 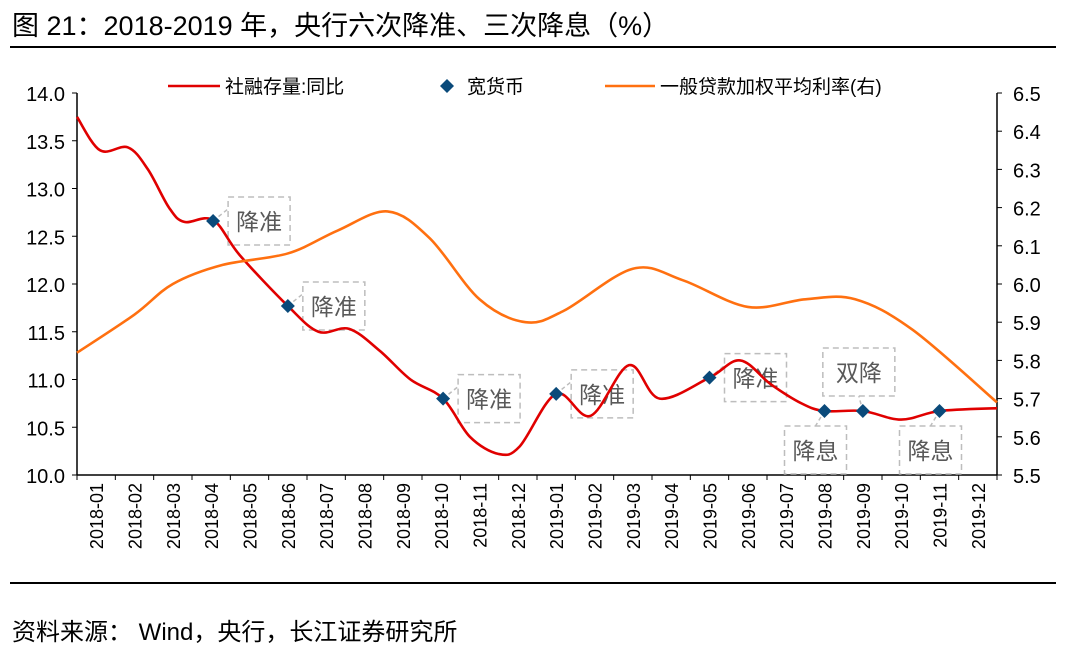 I want to click on legend-swatch-easing, so click(x=447, y=86).